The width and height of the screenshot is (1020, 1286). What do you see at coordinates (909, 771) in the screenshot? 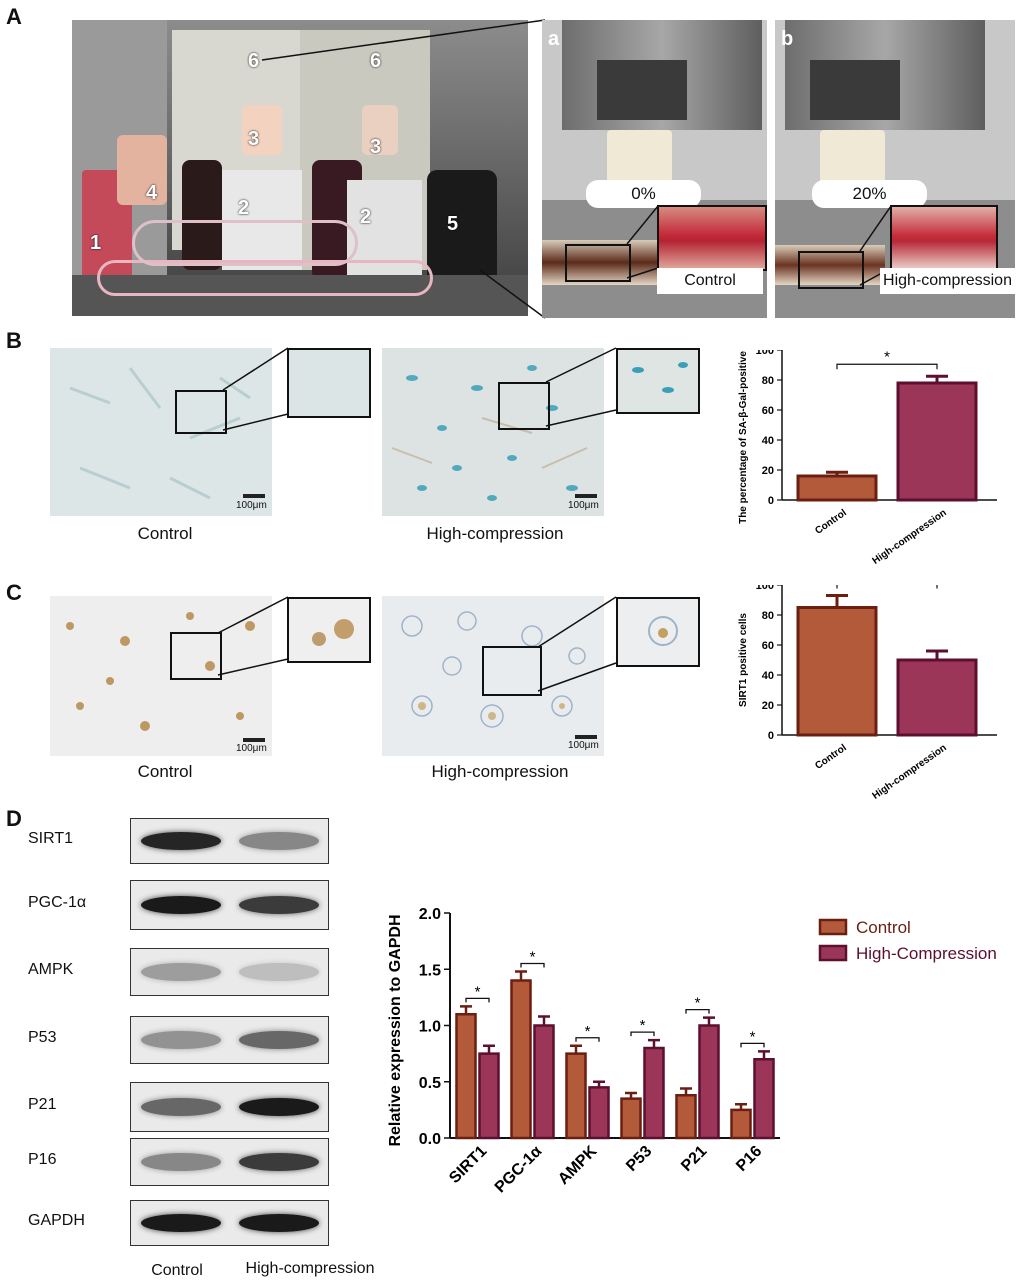
I see `chart-c-xtick-label-1: High-compression` at bounding box center [909, 771].